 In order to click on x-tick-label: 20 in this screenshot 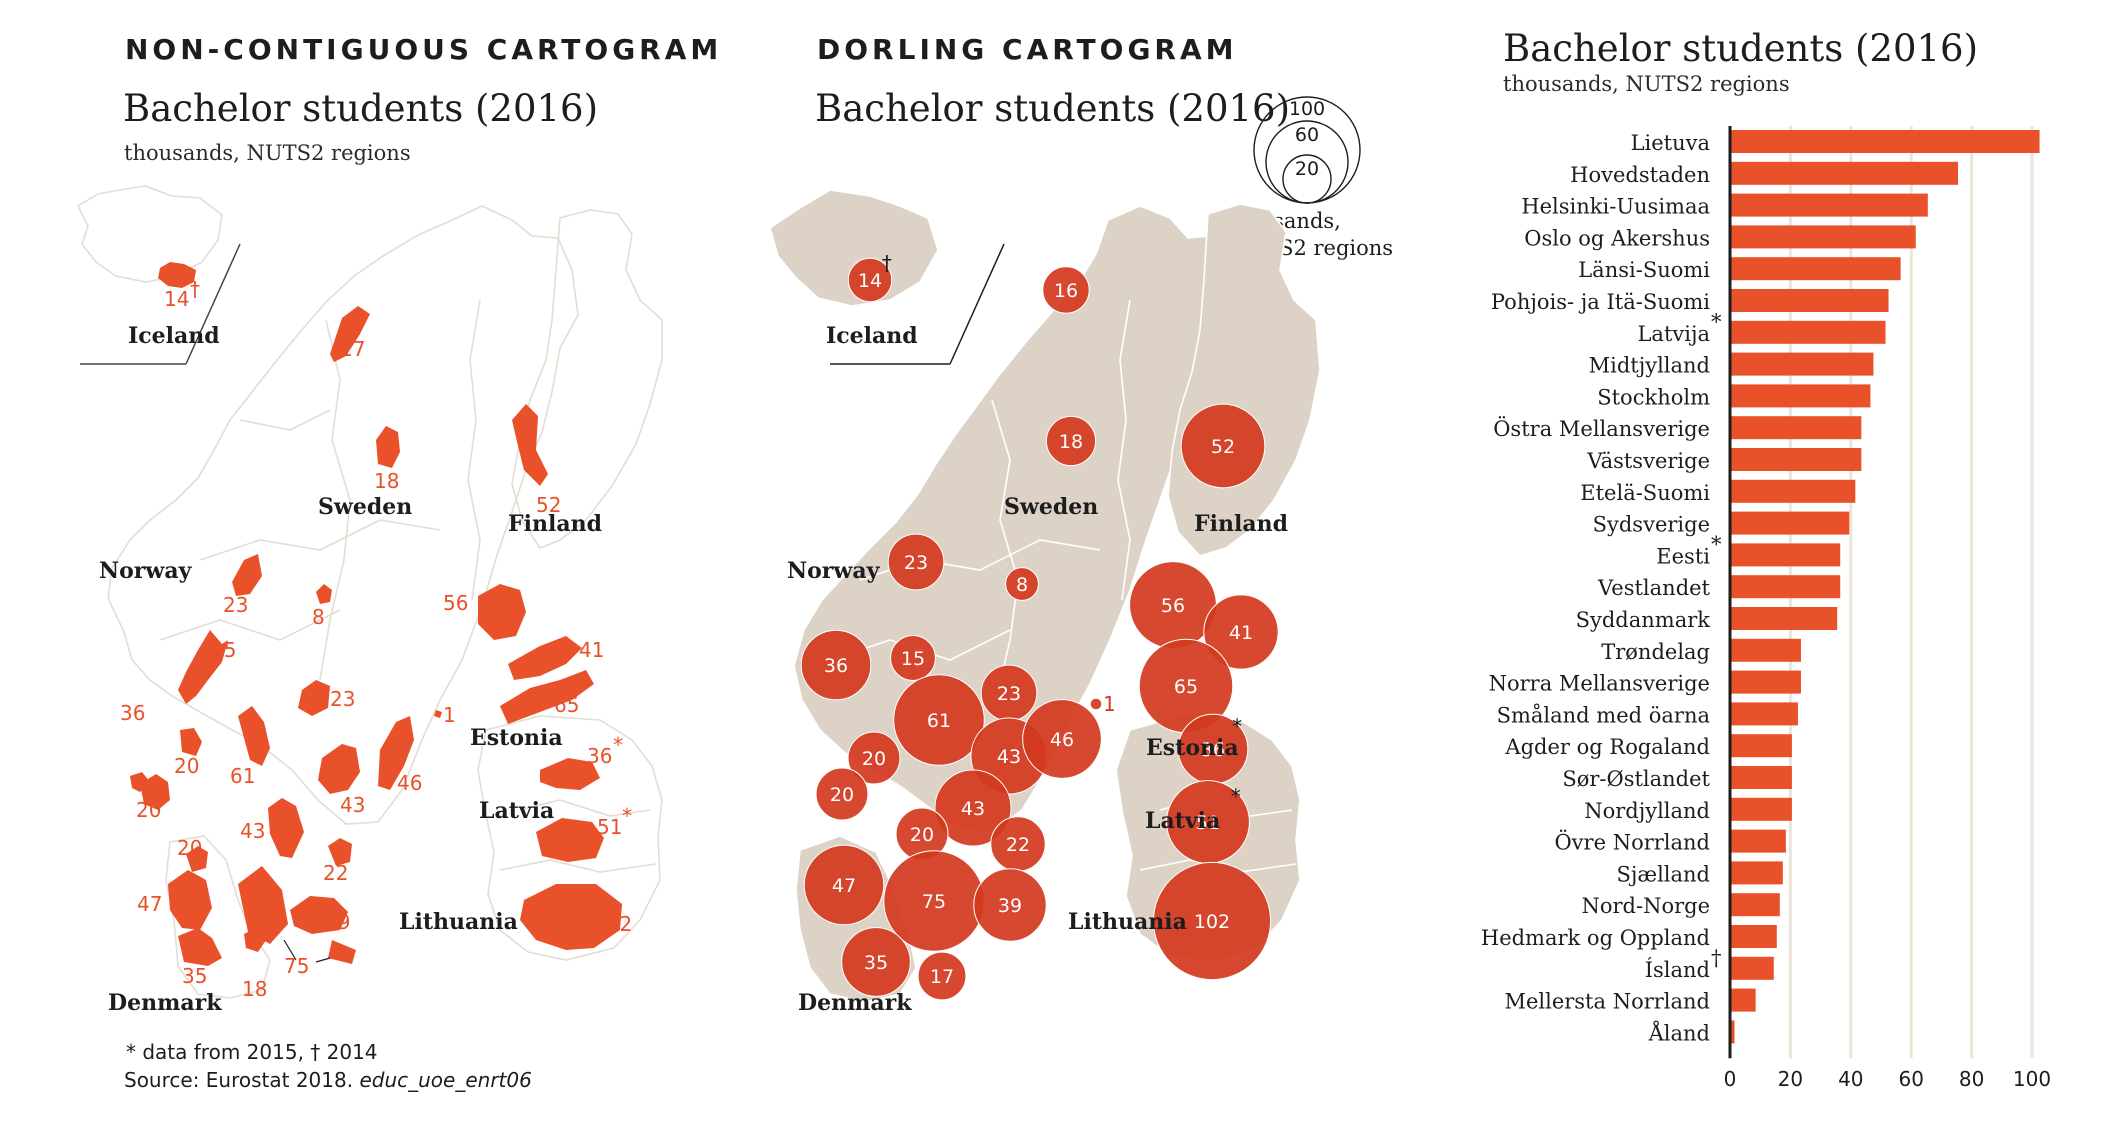, I will do `click(1790, 1079)`.